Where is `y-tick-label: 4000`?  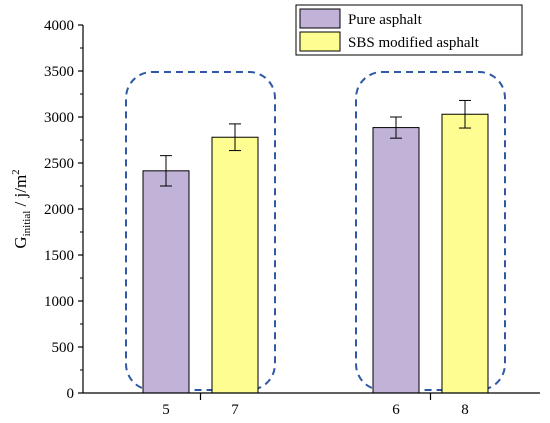
y-tick-label: 4000 is located at coordinates (59, 26).